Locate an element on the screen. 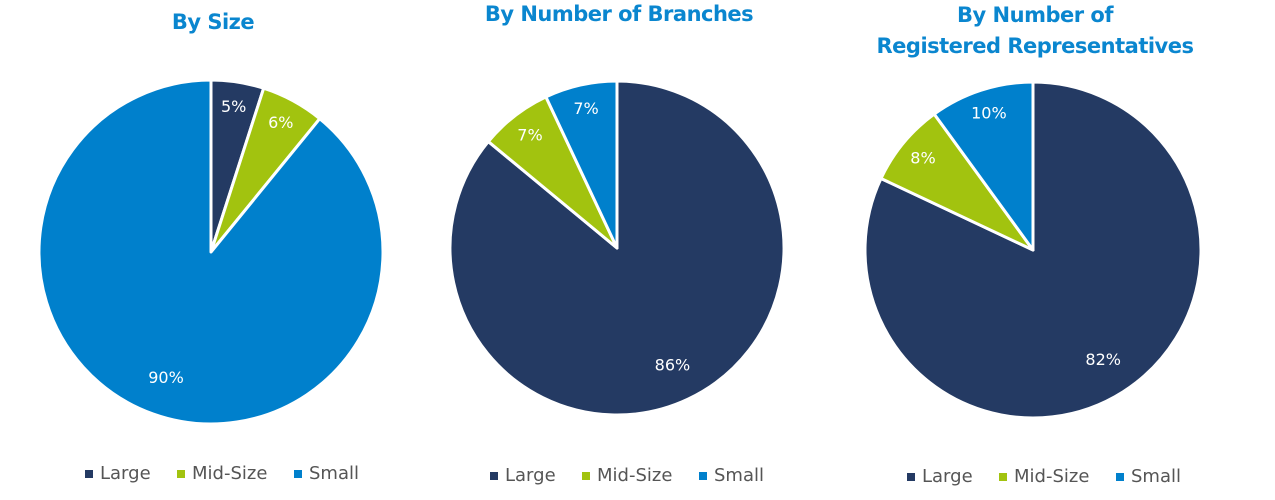 This screenshot has height=500, width=1275. data-label: 86% is located at coordinates (673, 364).